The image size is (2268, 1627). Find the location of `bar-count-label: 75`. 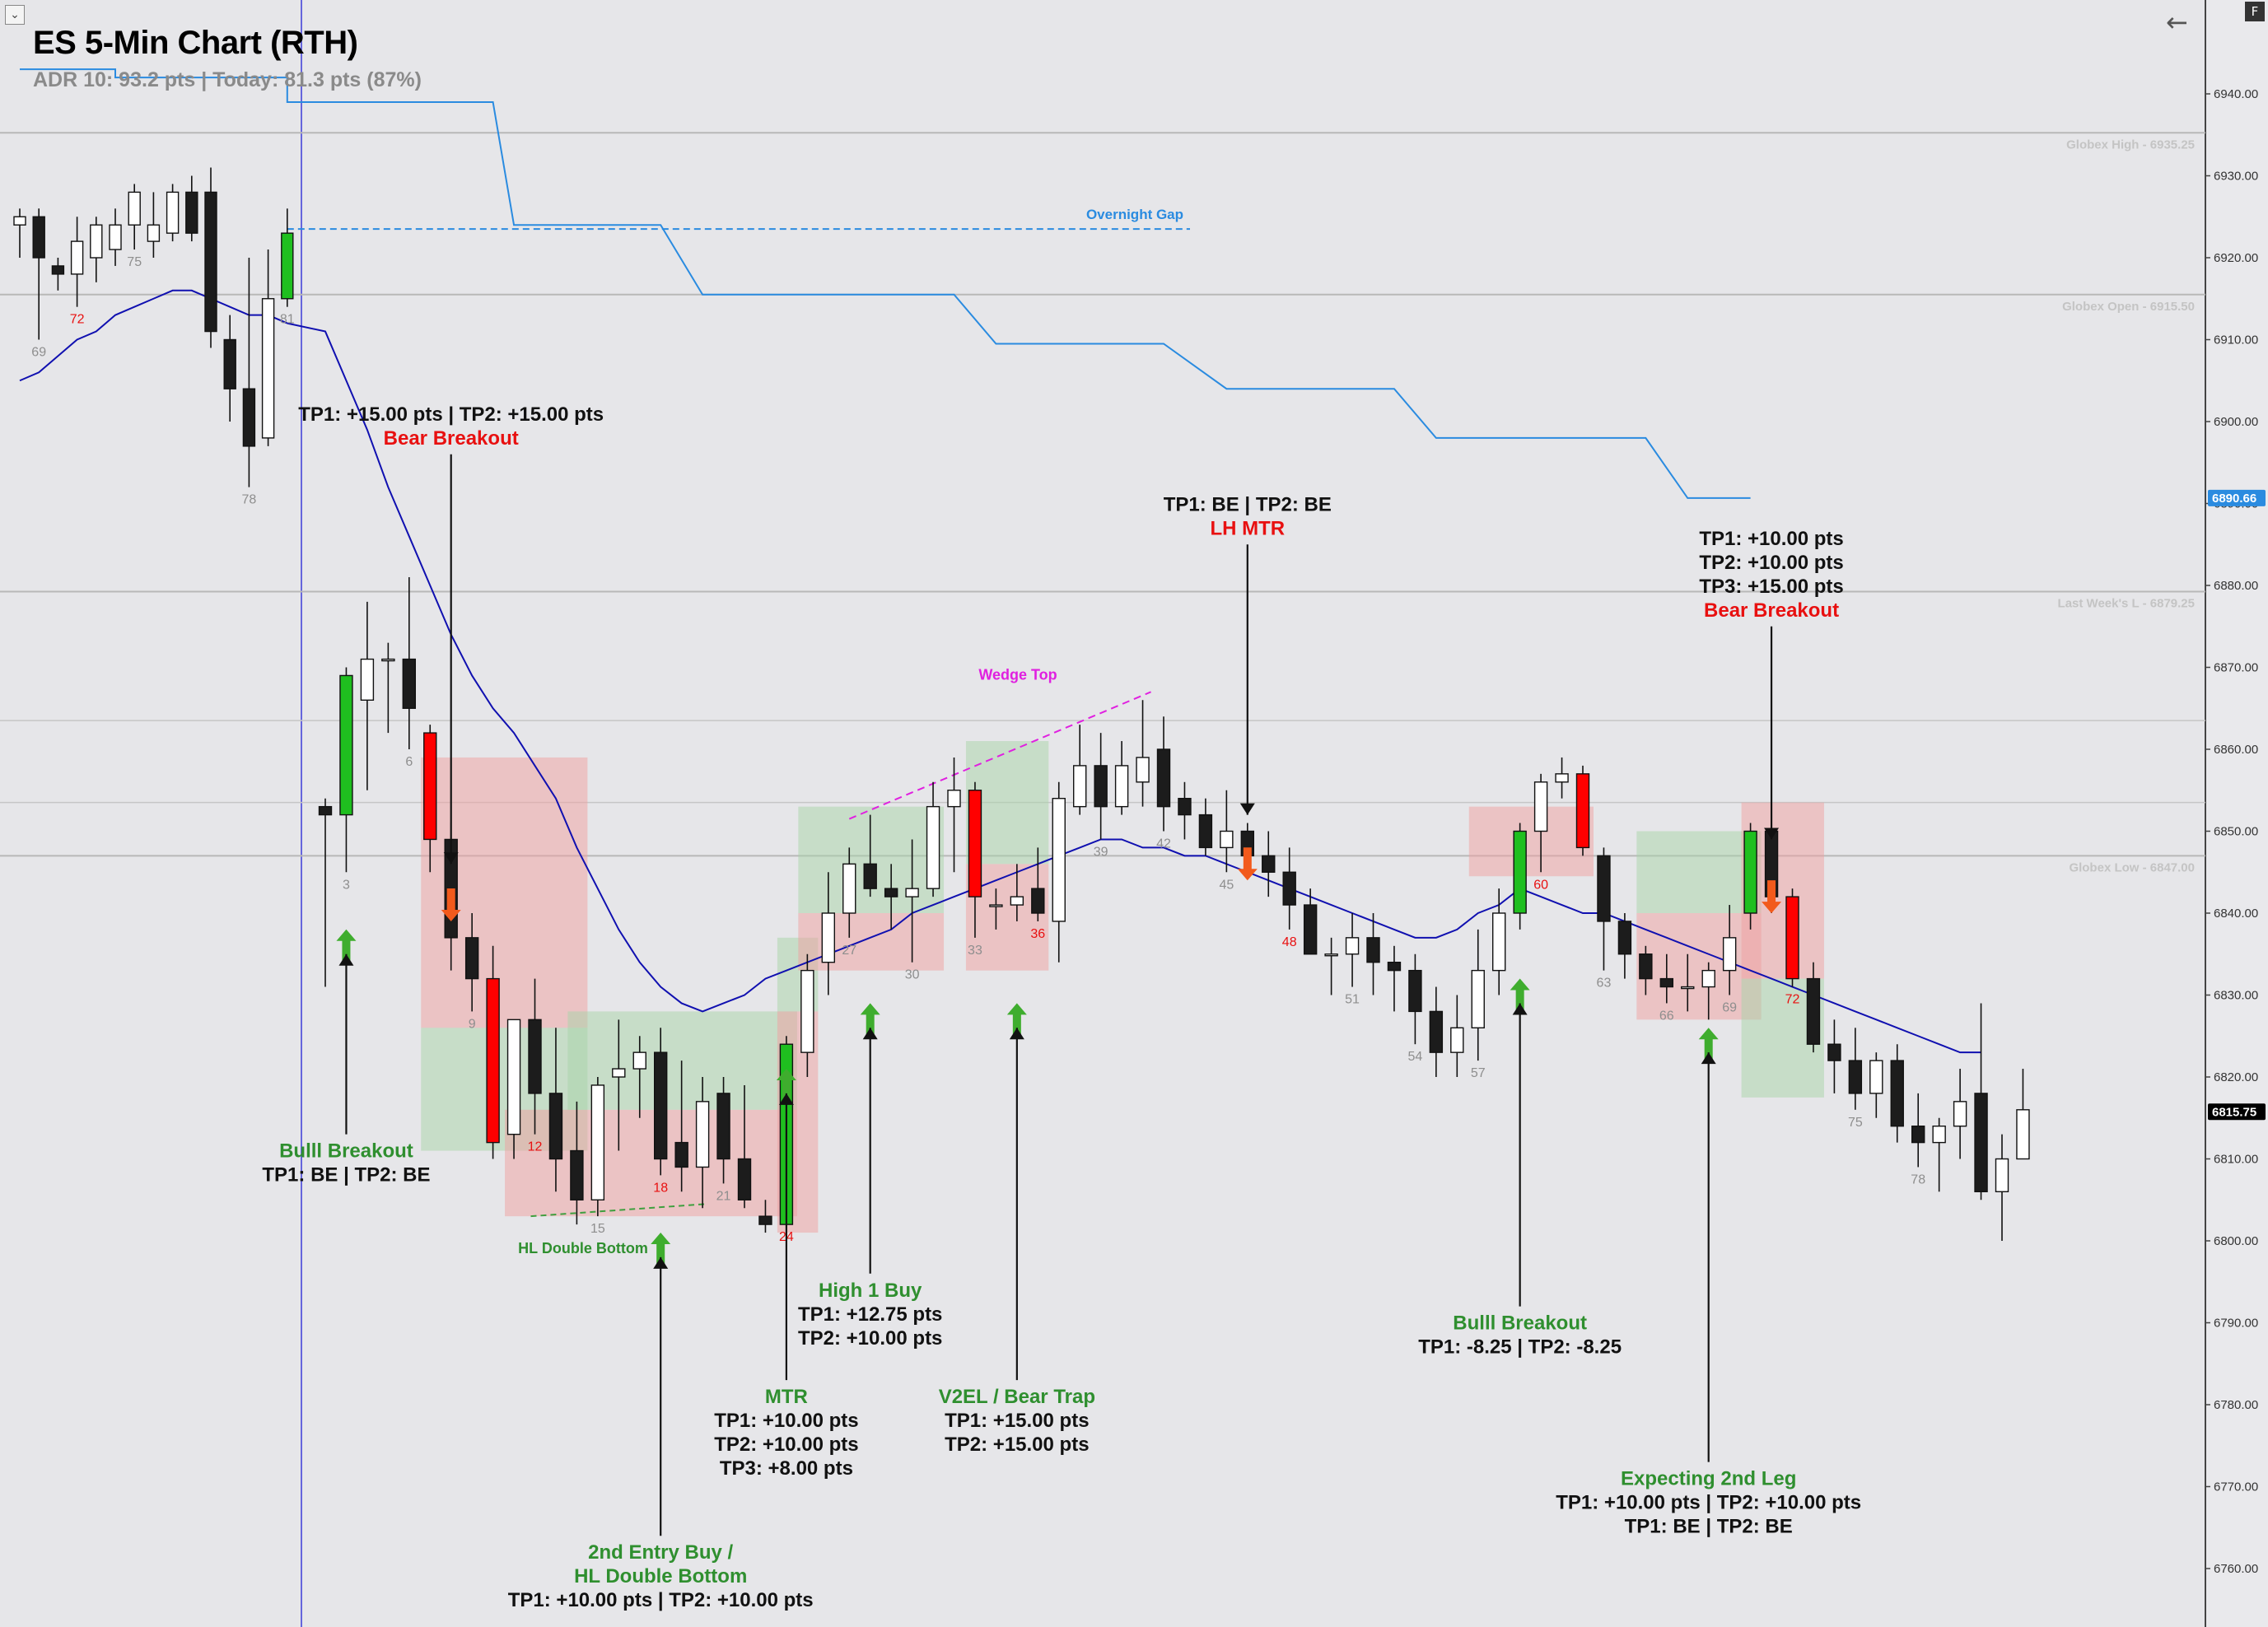

bar-count-label: 75 is located at coordinates (134, 262).